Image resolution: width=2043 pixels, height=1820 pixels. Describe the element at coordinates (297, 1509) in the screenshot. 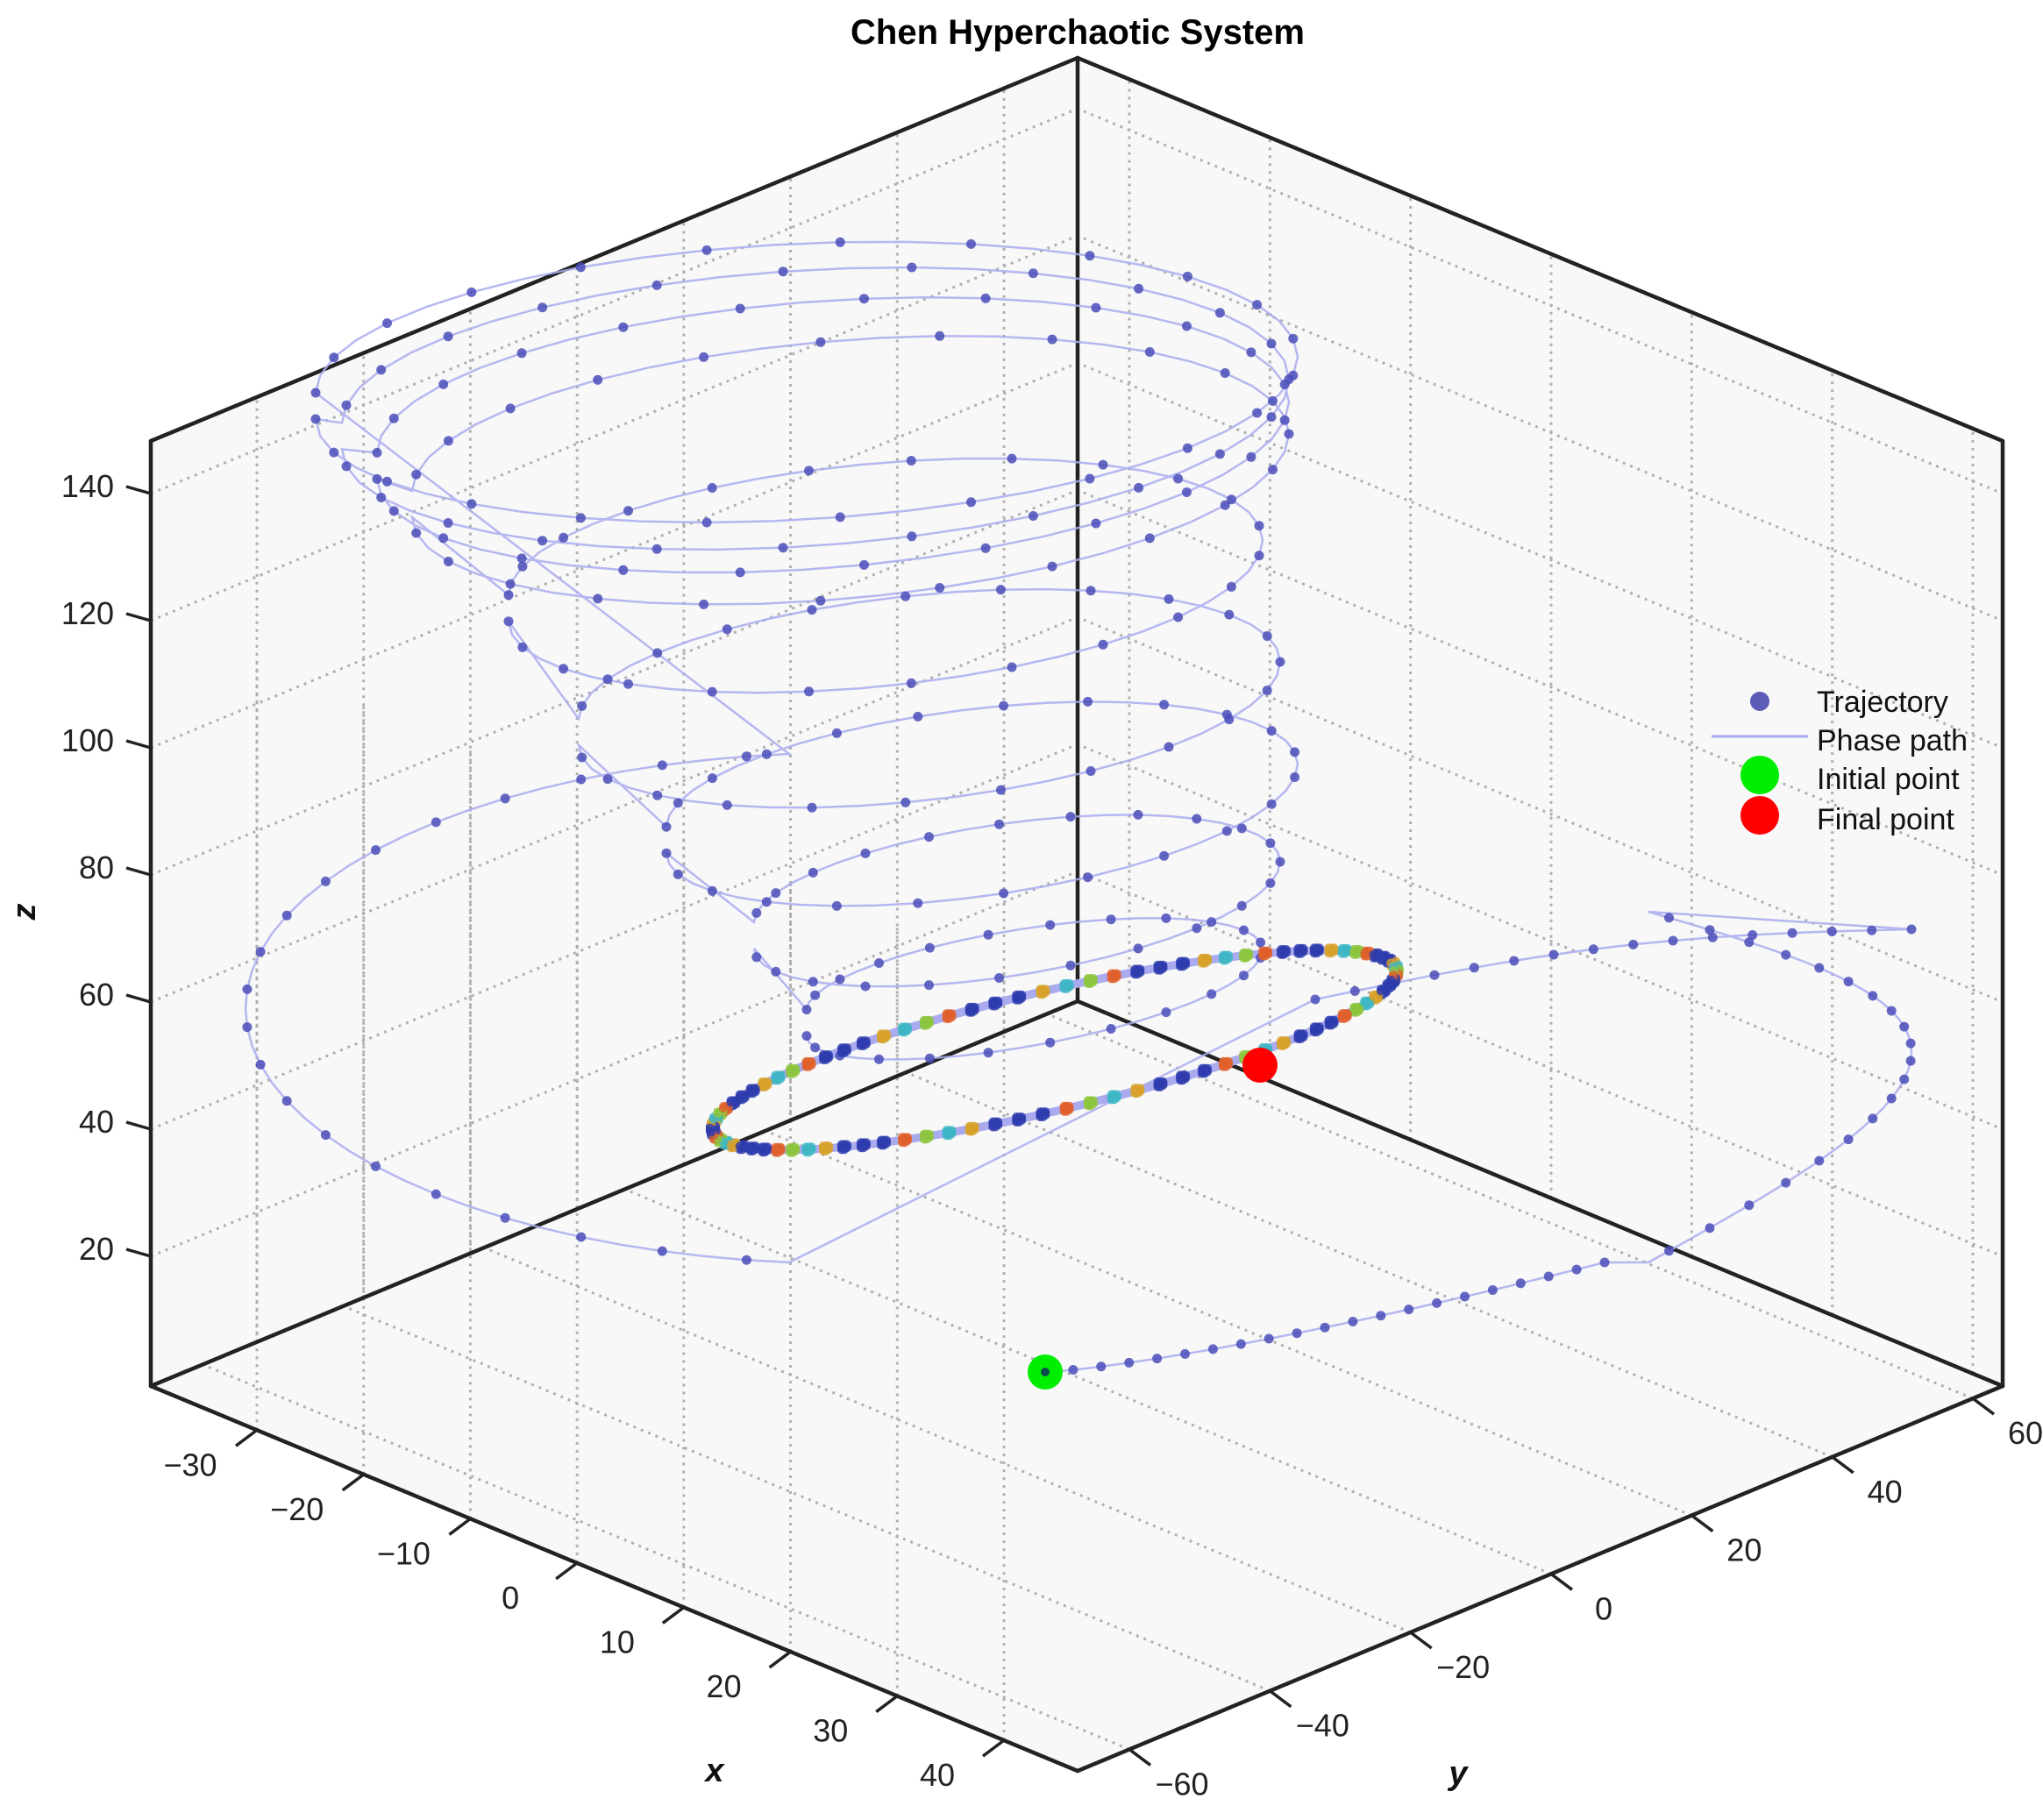

I see `x-tick-label: −20` at that location.